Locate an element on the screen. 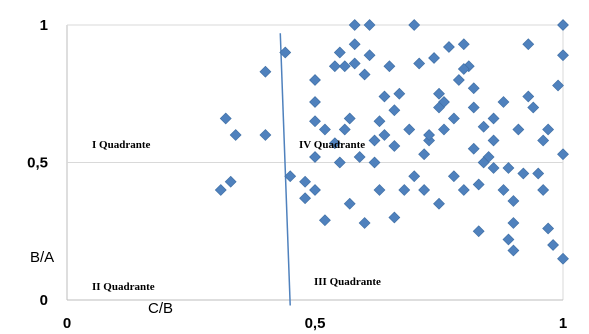 The height and width of the screenshot is (334, 589). x-tick-label: 0,5 is located at coordinates (315, 323).